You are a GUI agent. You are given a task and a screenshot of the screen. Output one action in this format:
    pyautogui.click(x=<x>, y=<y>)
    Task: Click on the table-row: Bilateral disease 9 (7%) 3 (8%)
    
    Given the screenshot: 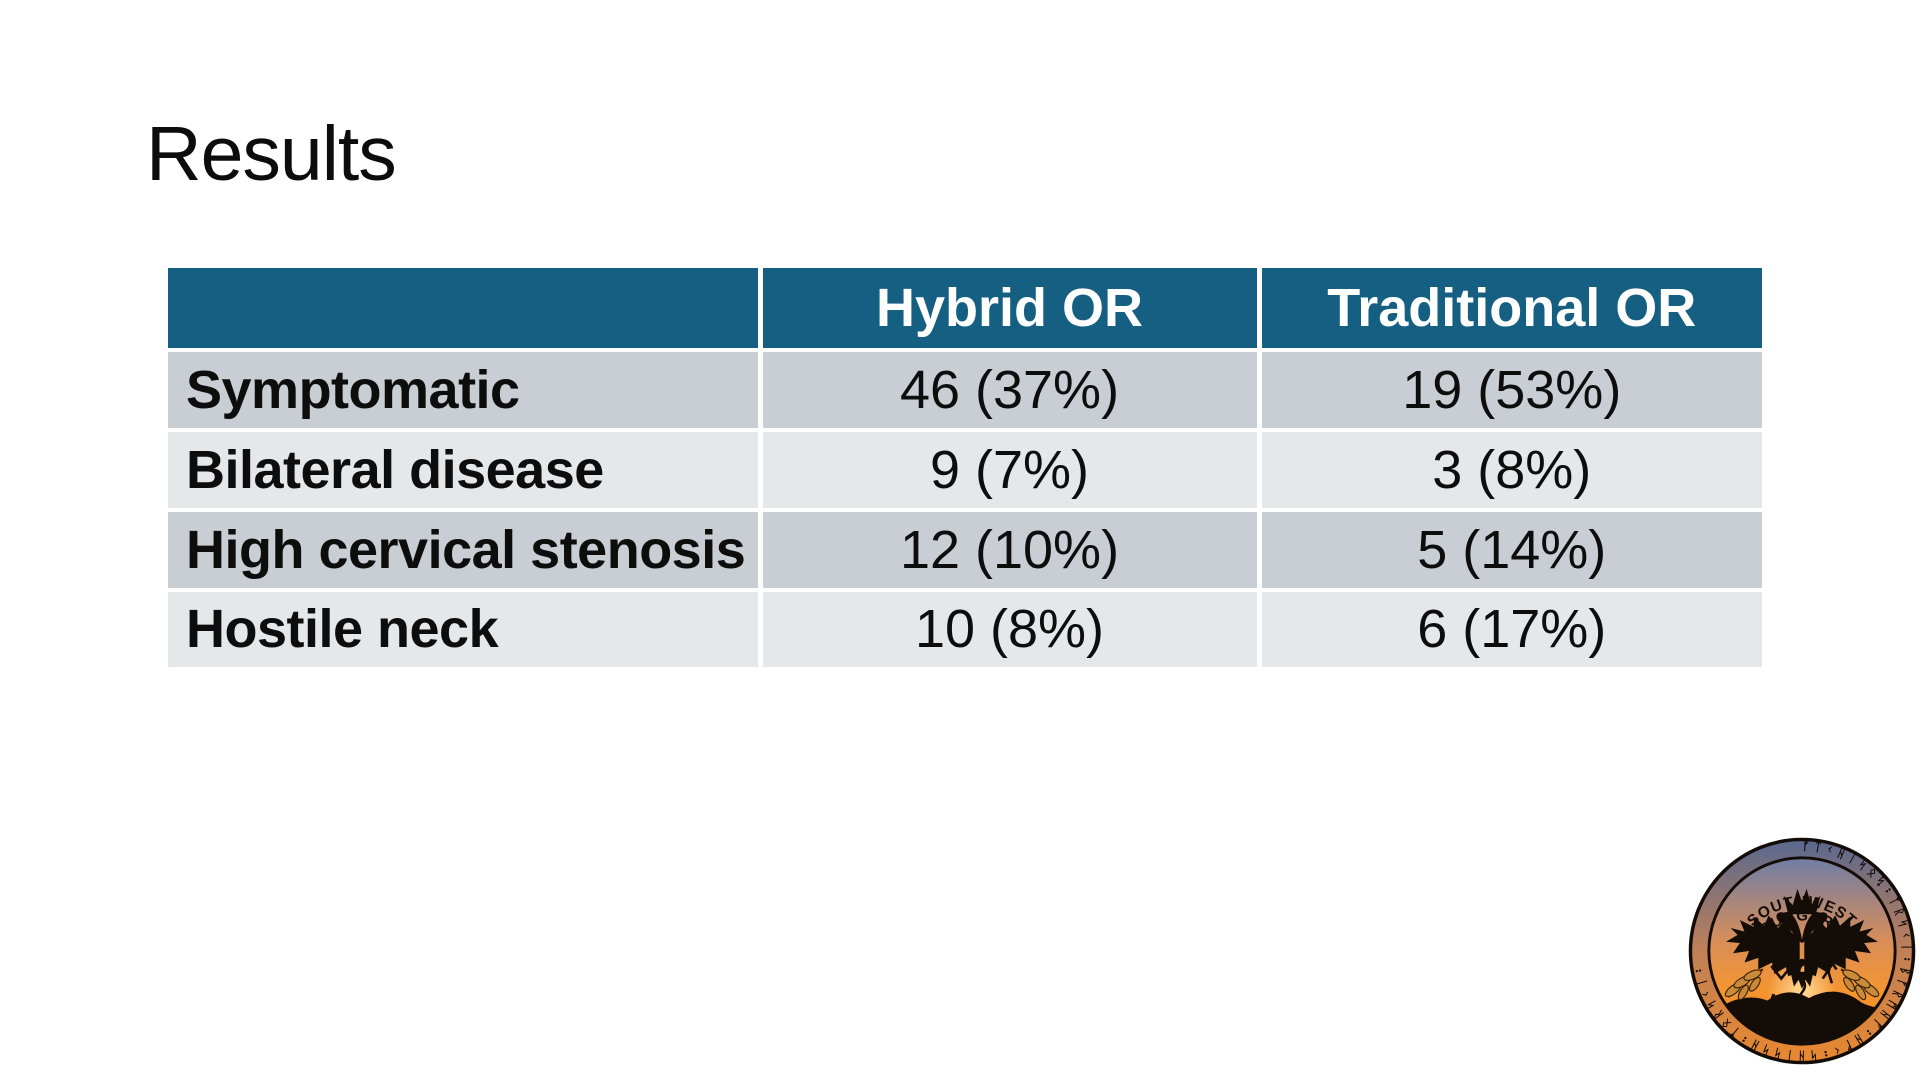 What is the action you would take?
    pyautogui.click(x=965, y=471)
    